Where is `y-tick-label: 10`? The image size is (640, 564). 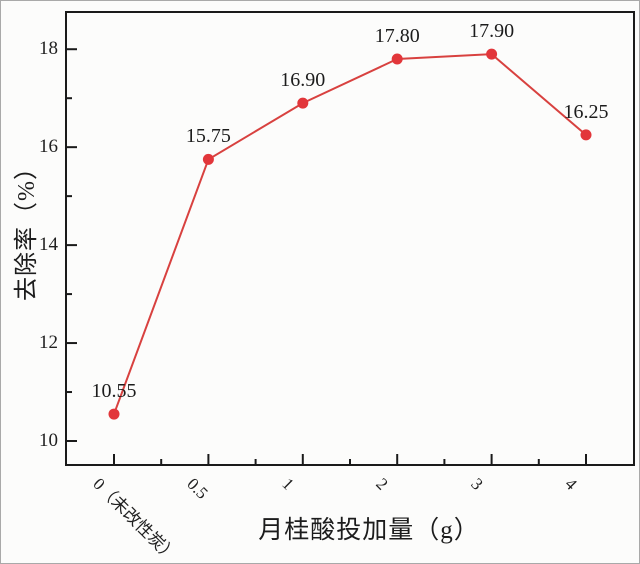 y-tick-label: 10 is located at coordinates (48, 440).